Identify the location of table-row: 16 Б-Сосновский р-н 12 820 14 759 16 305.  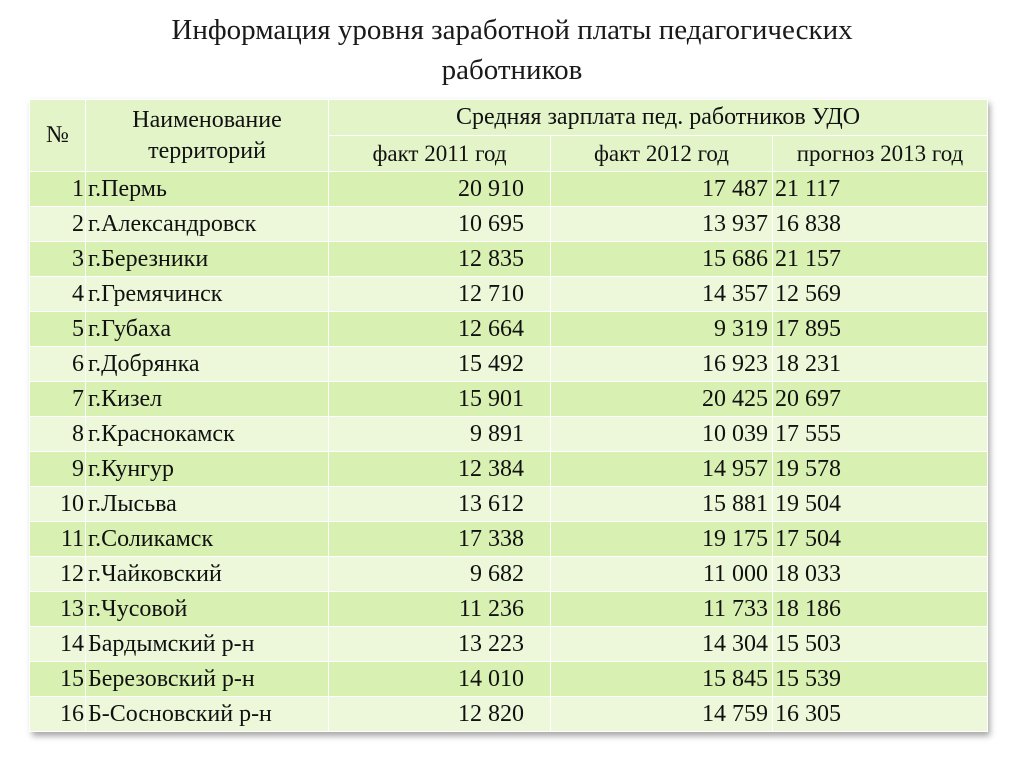
(508, 714).